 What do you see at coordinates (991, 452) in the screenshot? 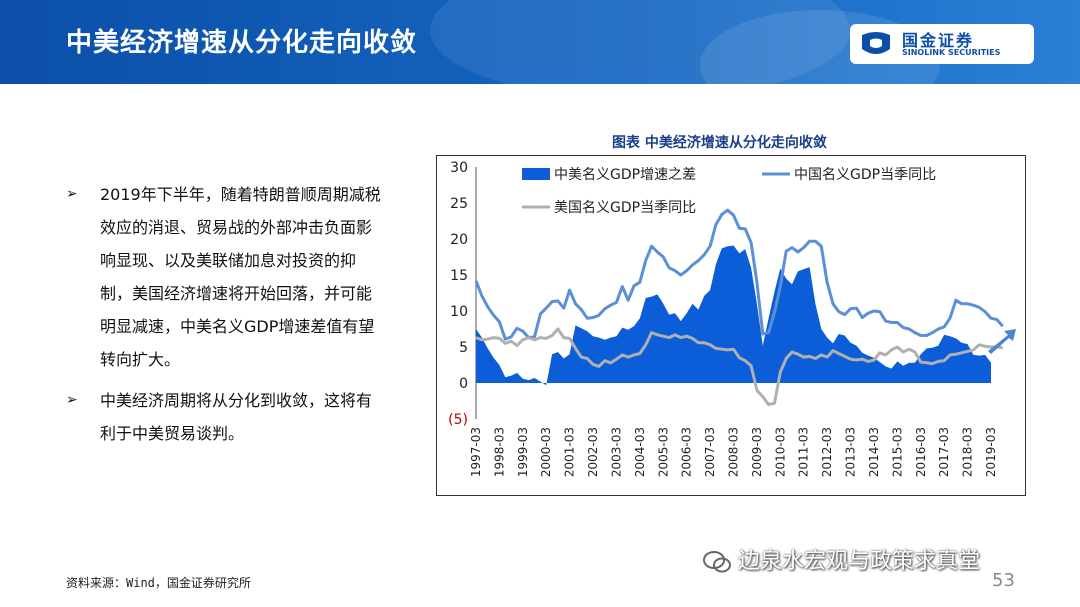
I see `x-tick-label: 2019-03` at bounding box center [991, 452].